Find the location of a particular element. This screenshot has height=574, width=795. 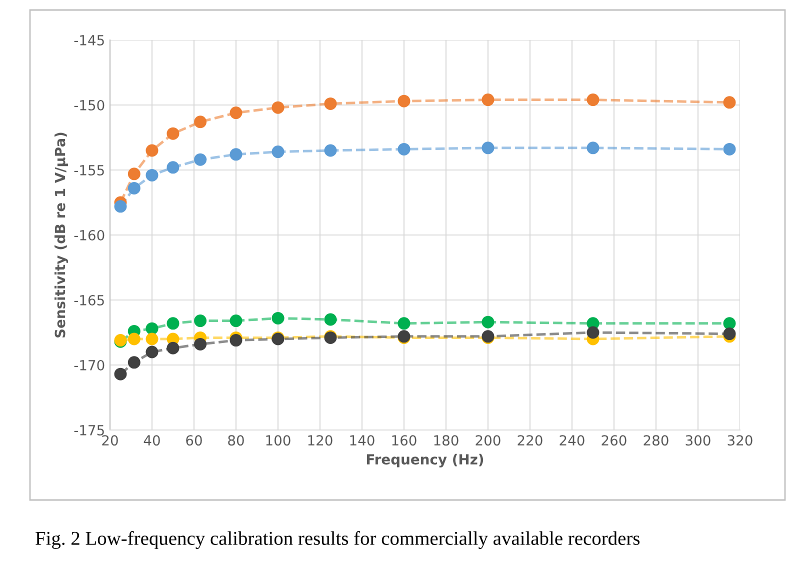

x-tick-label: 100 is located at coordinates (278, 440).